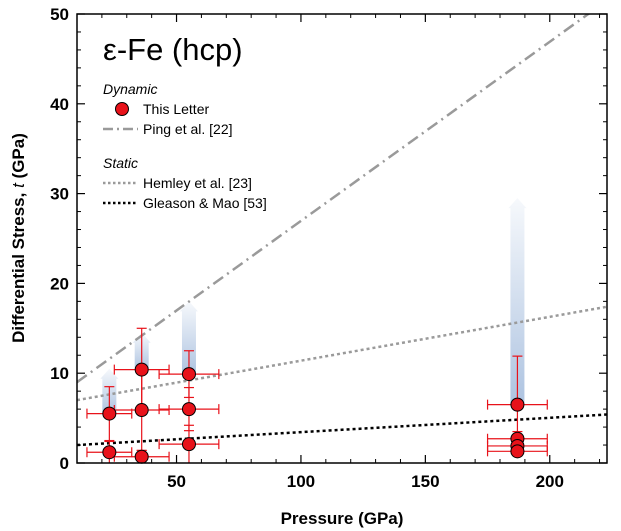 The height and width of the screenshot is (531, 621). I want to click on legend-heading-dynamic: Dynamic, so click(130, 89).